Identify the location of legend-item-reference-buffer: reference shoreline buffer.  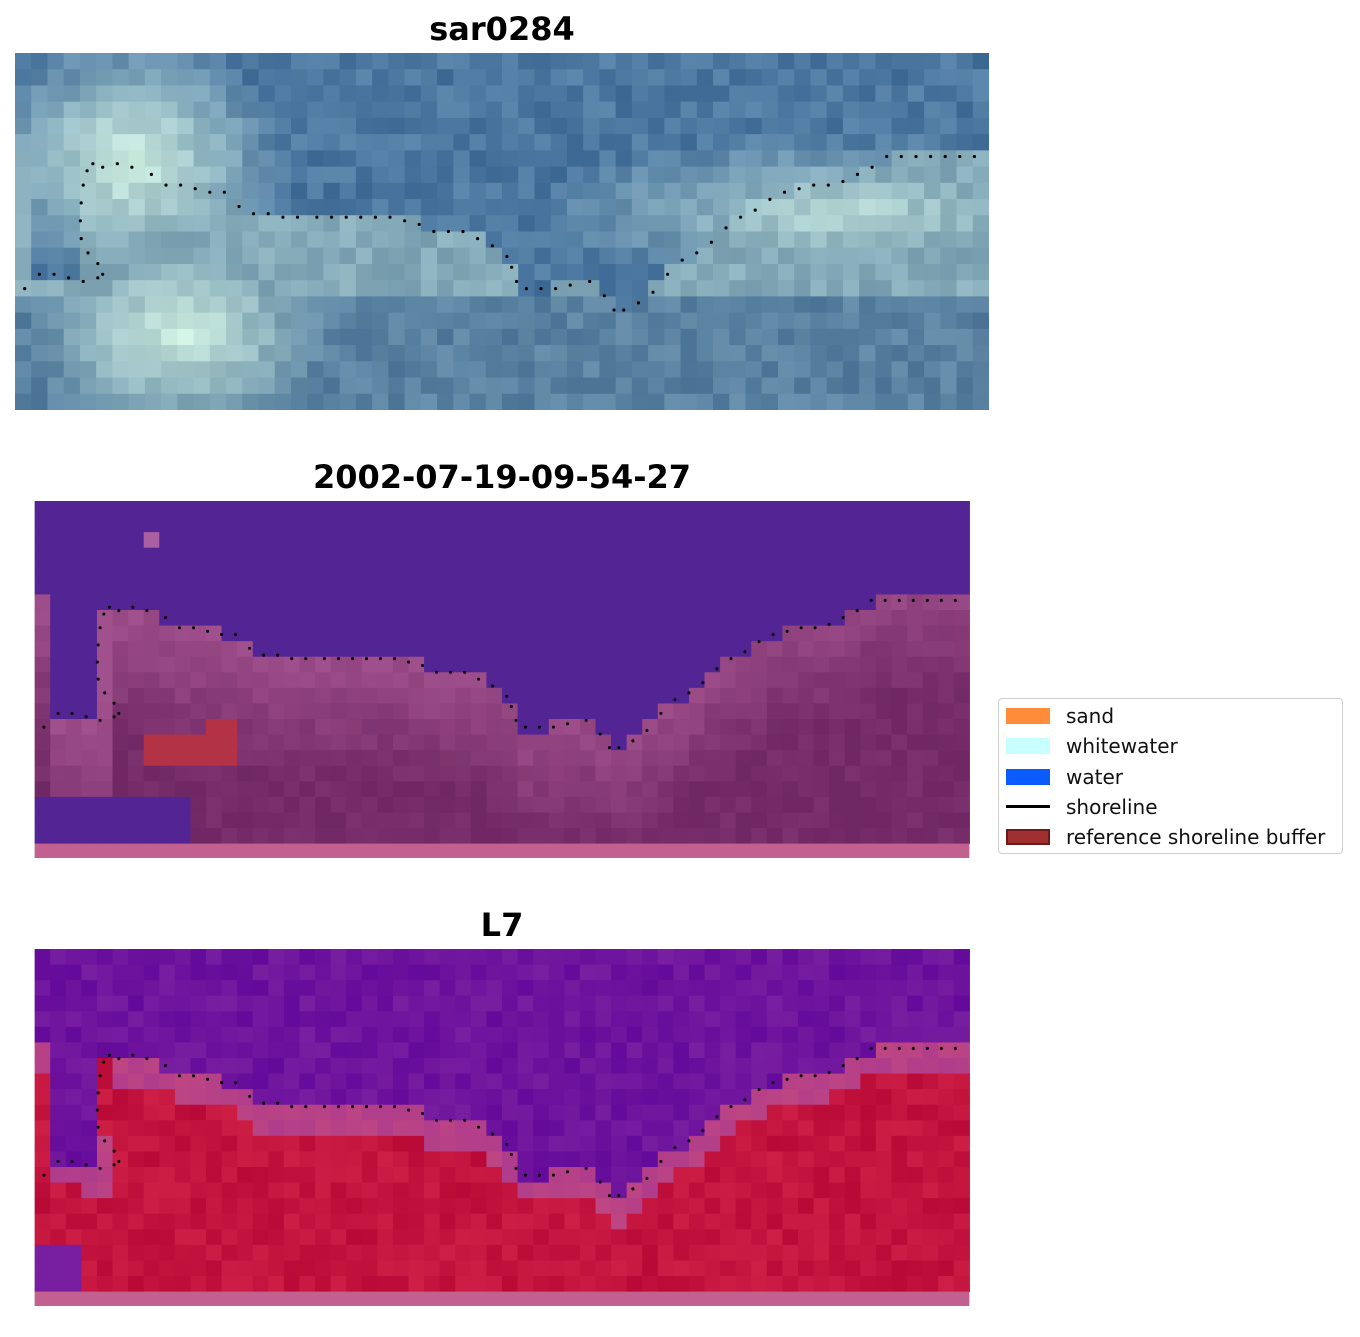
(1170, 836).